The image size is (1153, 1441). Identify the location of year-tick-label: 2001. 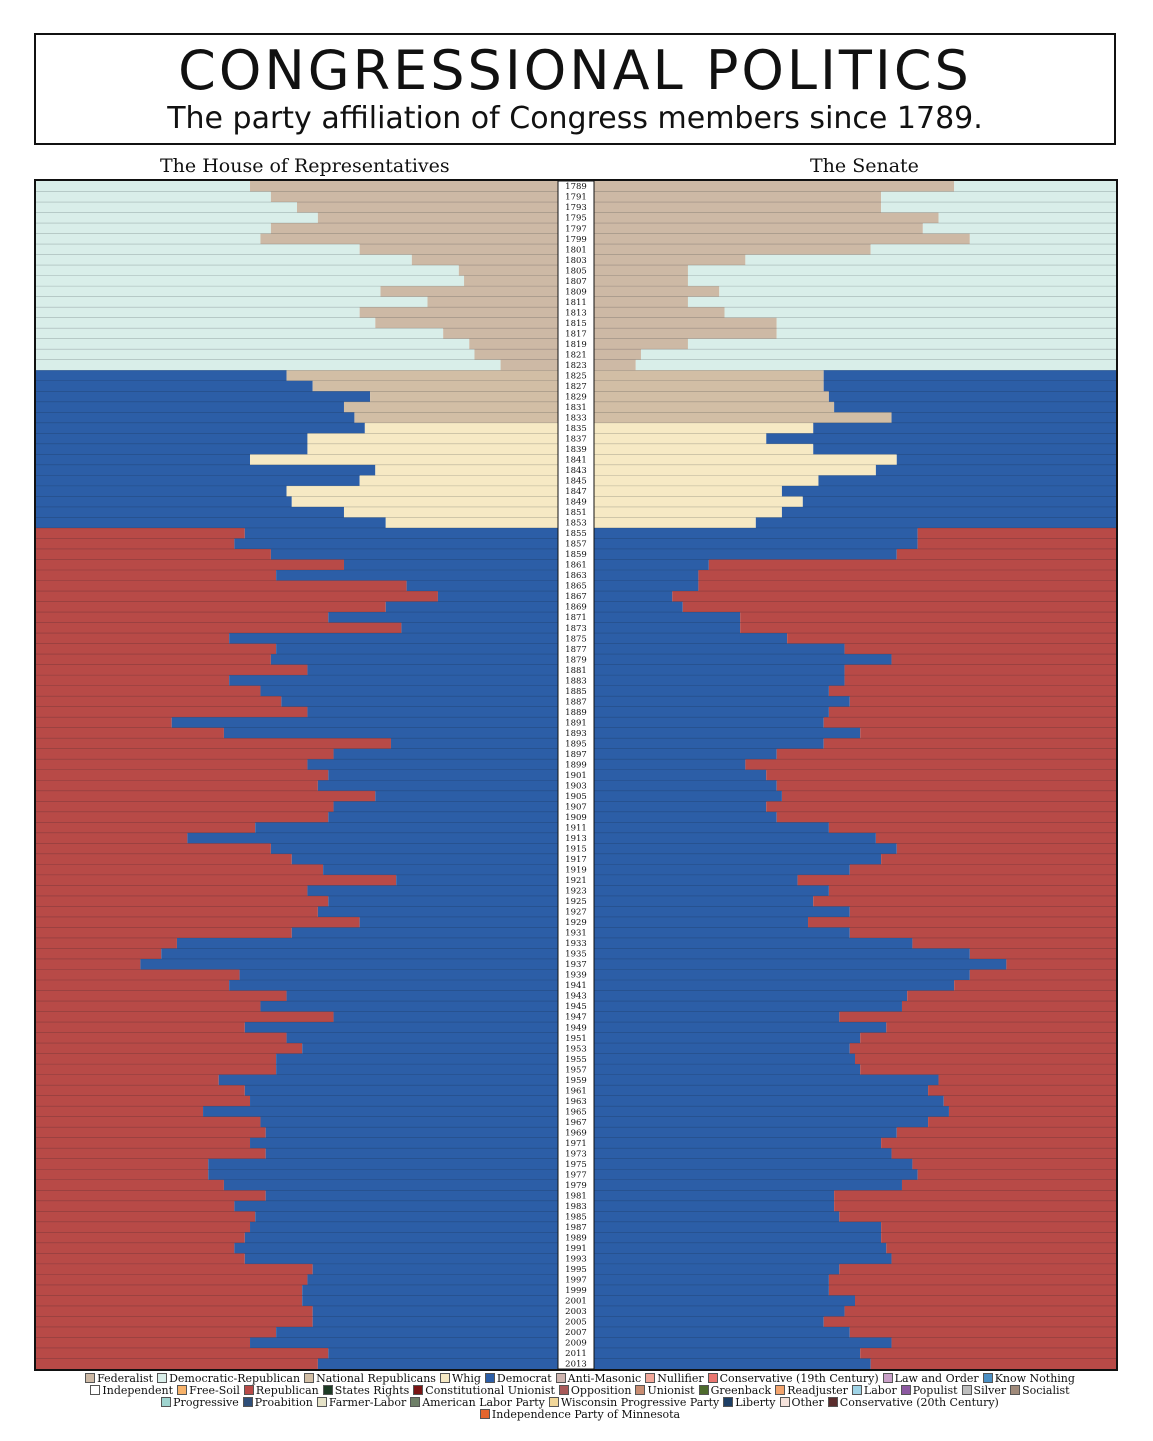
(576, 1302).